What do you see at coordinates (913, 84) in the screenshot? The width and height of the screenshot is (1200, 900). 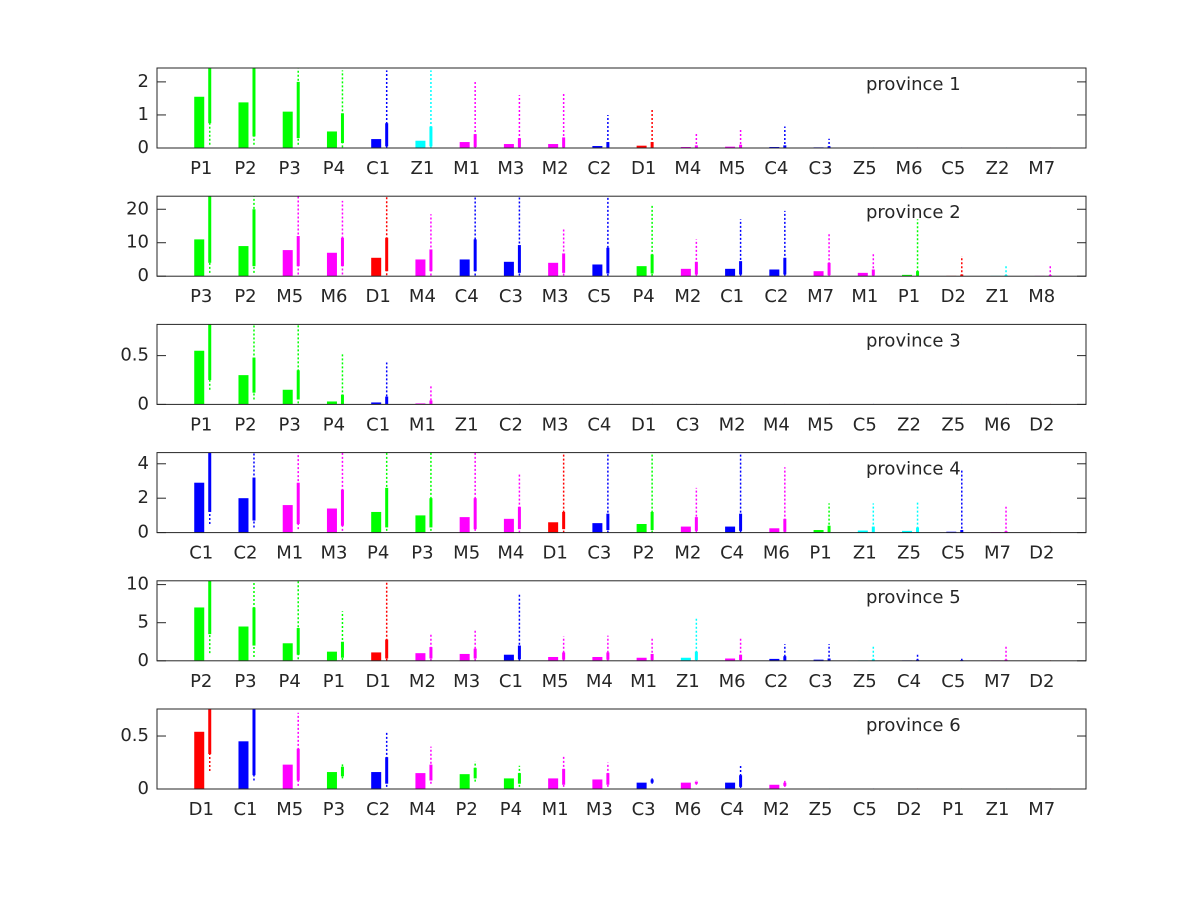 I see `panel-title: province 1` at bounding box center [913, 84].